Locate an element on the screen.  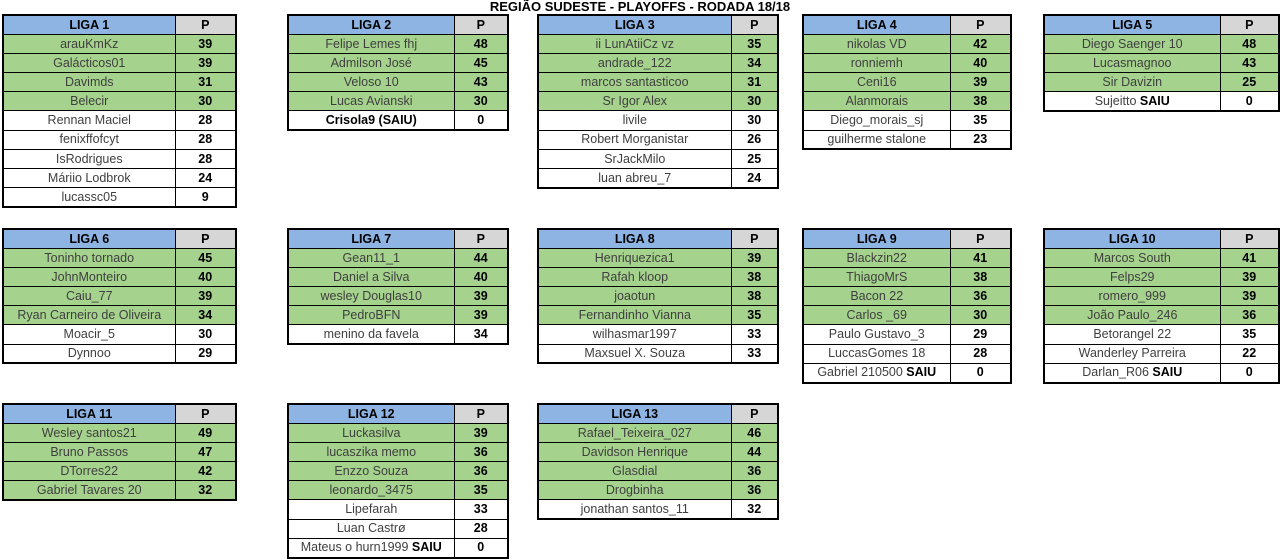
player-name: fenixffofcyt is located at coordinates (89, 139).